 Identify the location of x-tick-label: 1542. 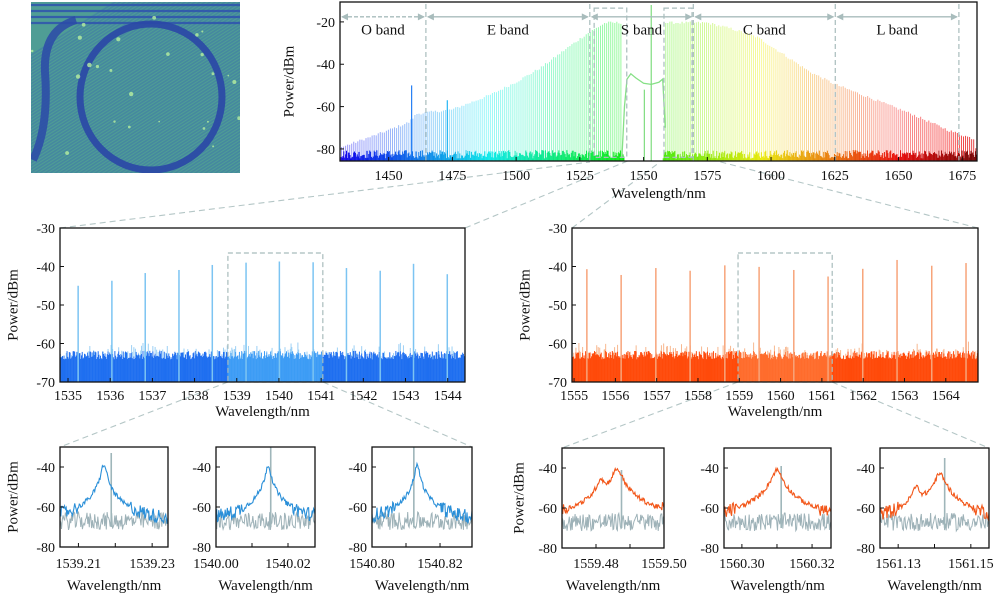
(363, 396).